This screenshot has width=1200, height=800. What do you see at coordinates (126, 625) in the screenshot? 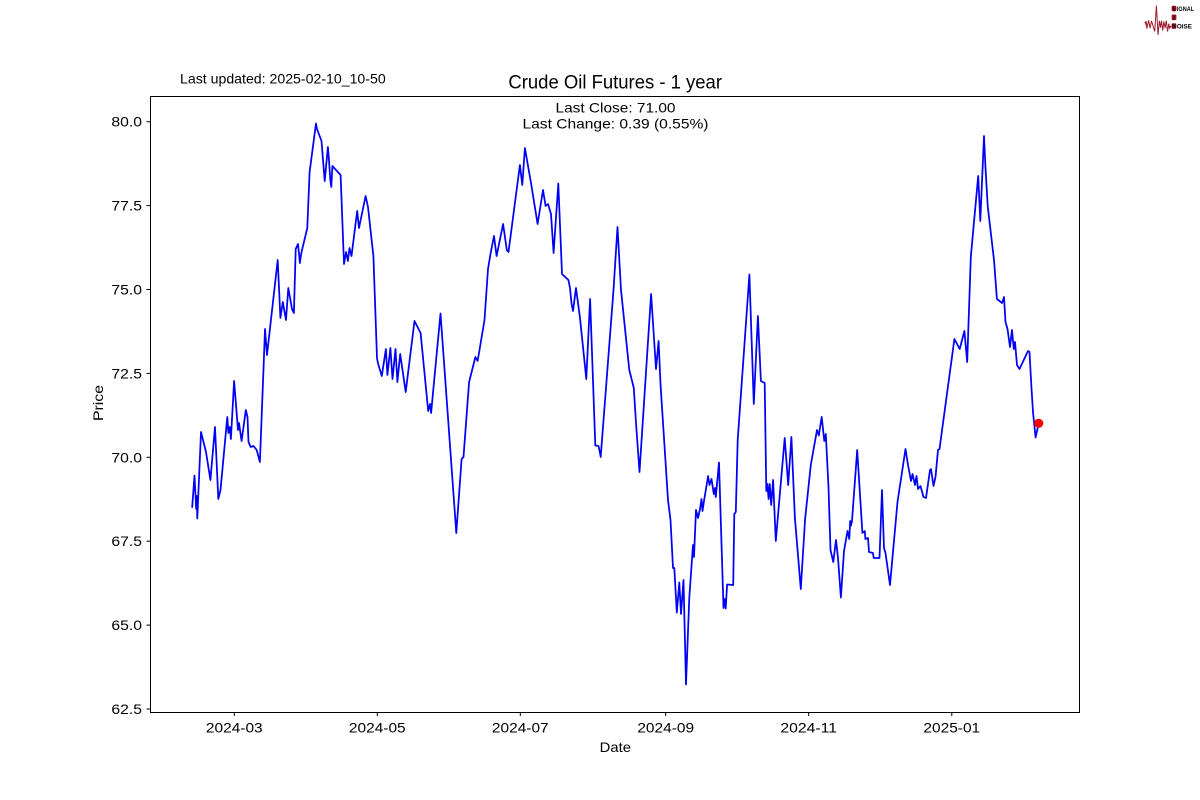
I see `svg-text: 65.0` at bounding box center [126, 625].